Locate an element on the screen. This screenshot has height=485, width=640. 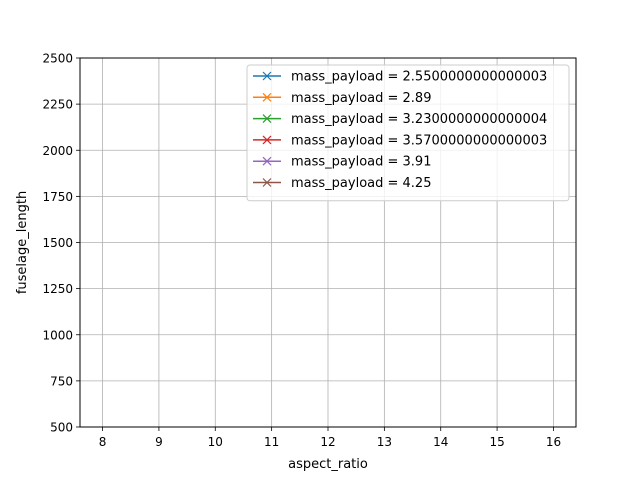
legend-label: mass_payload = 3.5700000000000003 is located at coordinates (419, 140).